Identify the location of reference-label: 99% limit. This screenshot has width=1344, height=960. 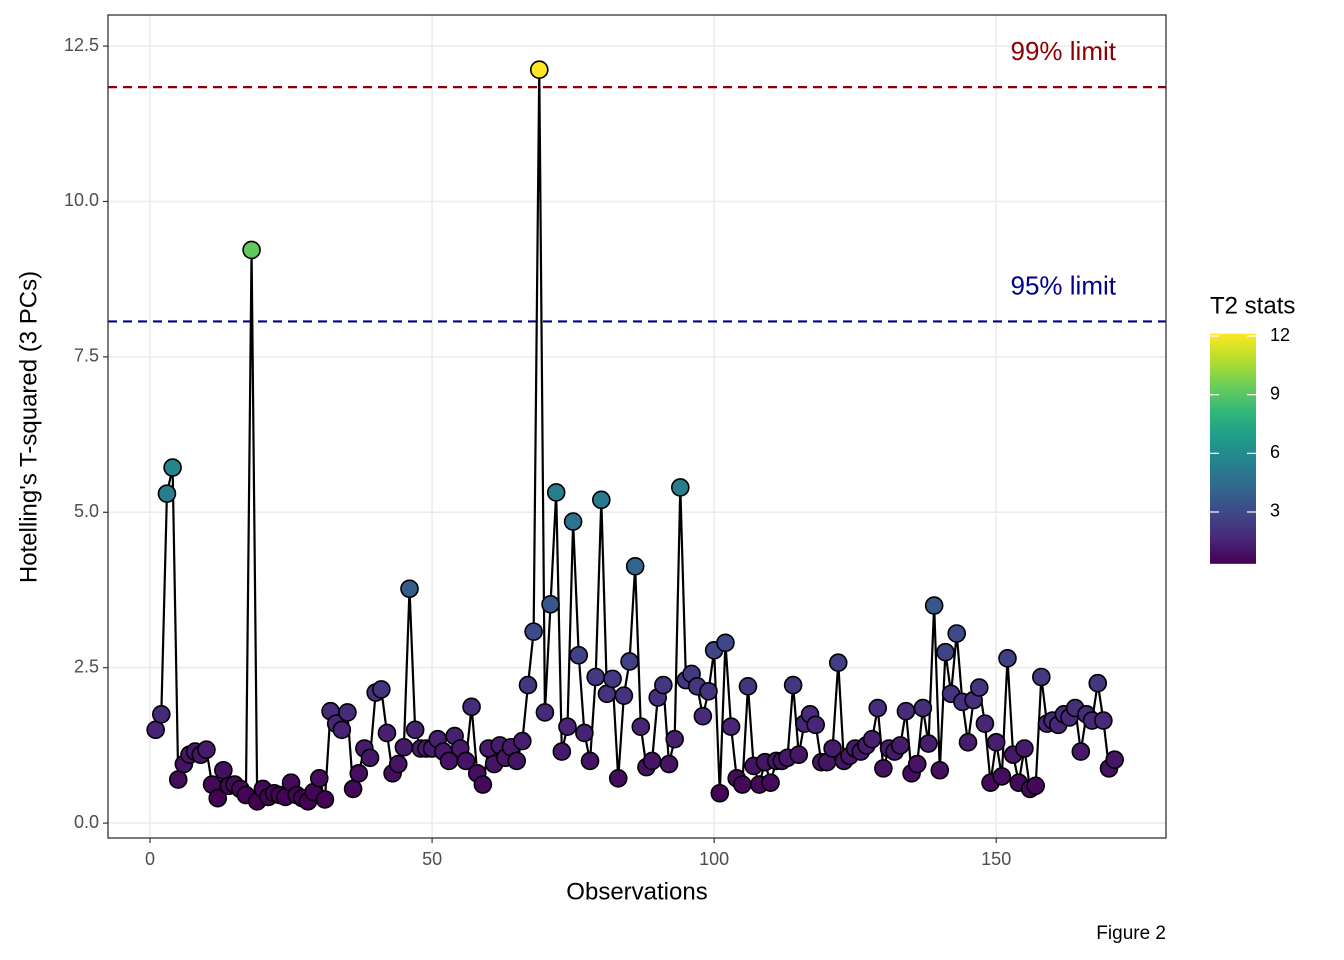
(1064, 51).